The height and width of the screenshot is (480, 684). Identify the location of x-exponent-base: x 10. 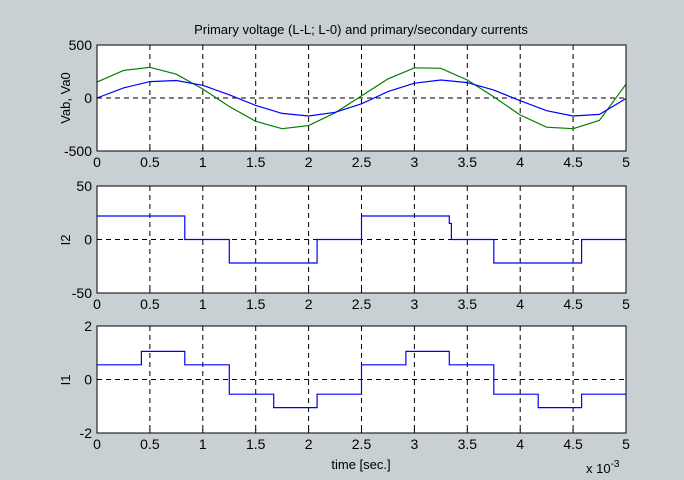
(598, 468).